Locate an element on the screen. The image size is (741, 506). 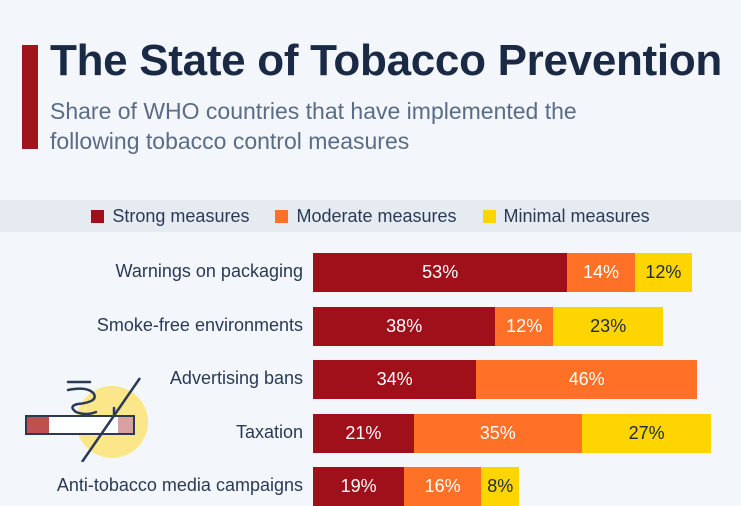
legend-label: Strong measures is located at coordinates (181, 215).